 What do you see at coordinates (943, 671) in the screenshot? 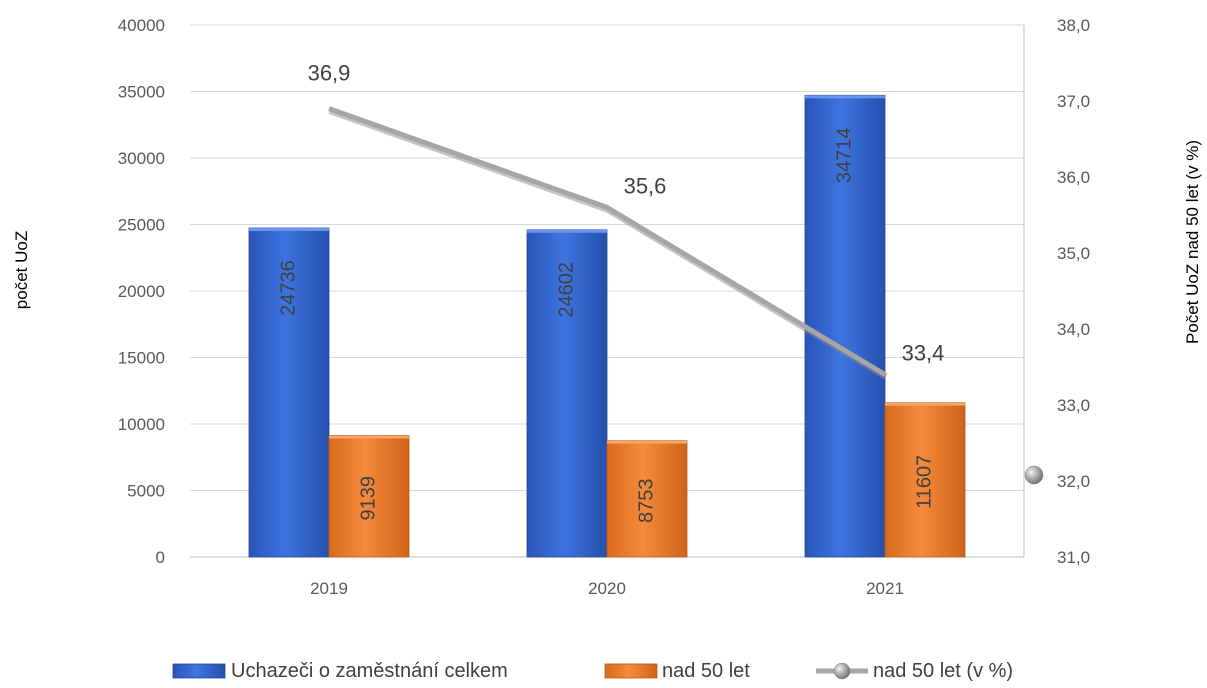
I see `legend-label-percent: nad 50 let (v %)` at bounding box center [943, 671].